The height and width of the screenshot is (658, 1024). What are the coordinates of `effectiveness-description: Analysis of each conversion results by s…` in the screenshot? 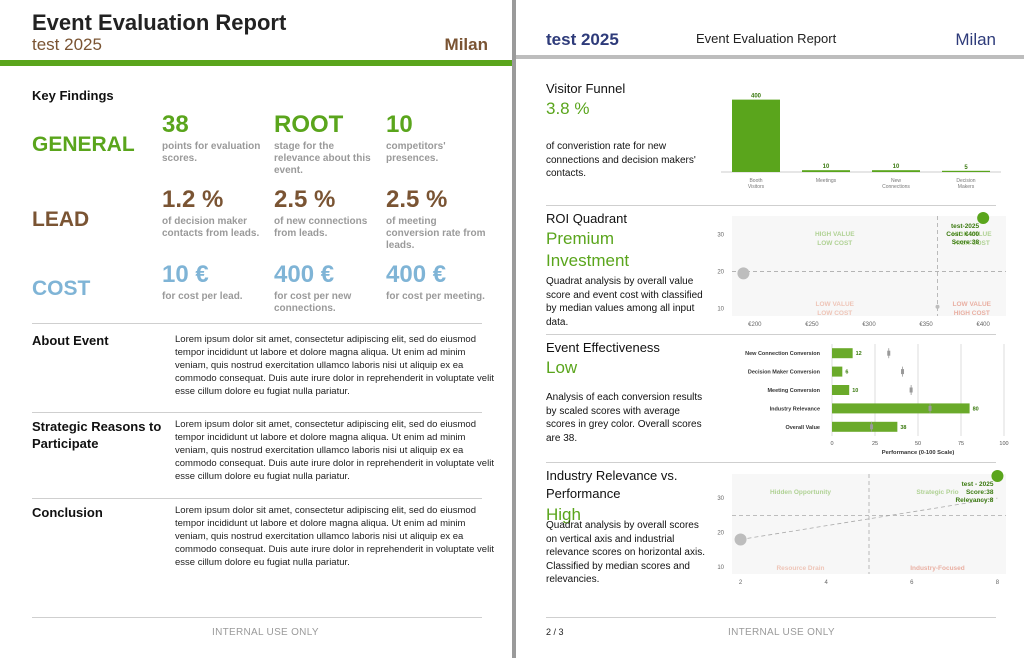 It's located at (624, 418).